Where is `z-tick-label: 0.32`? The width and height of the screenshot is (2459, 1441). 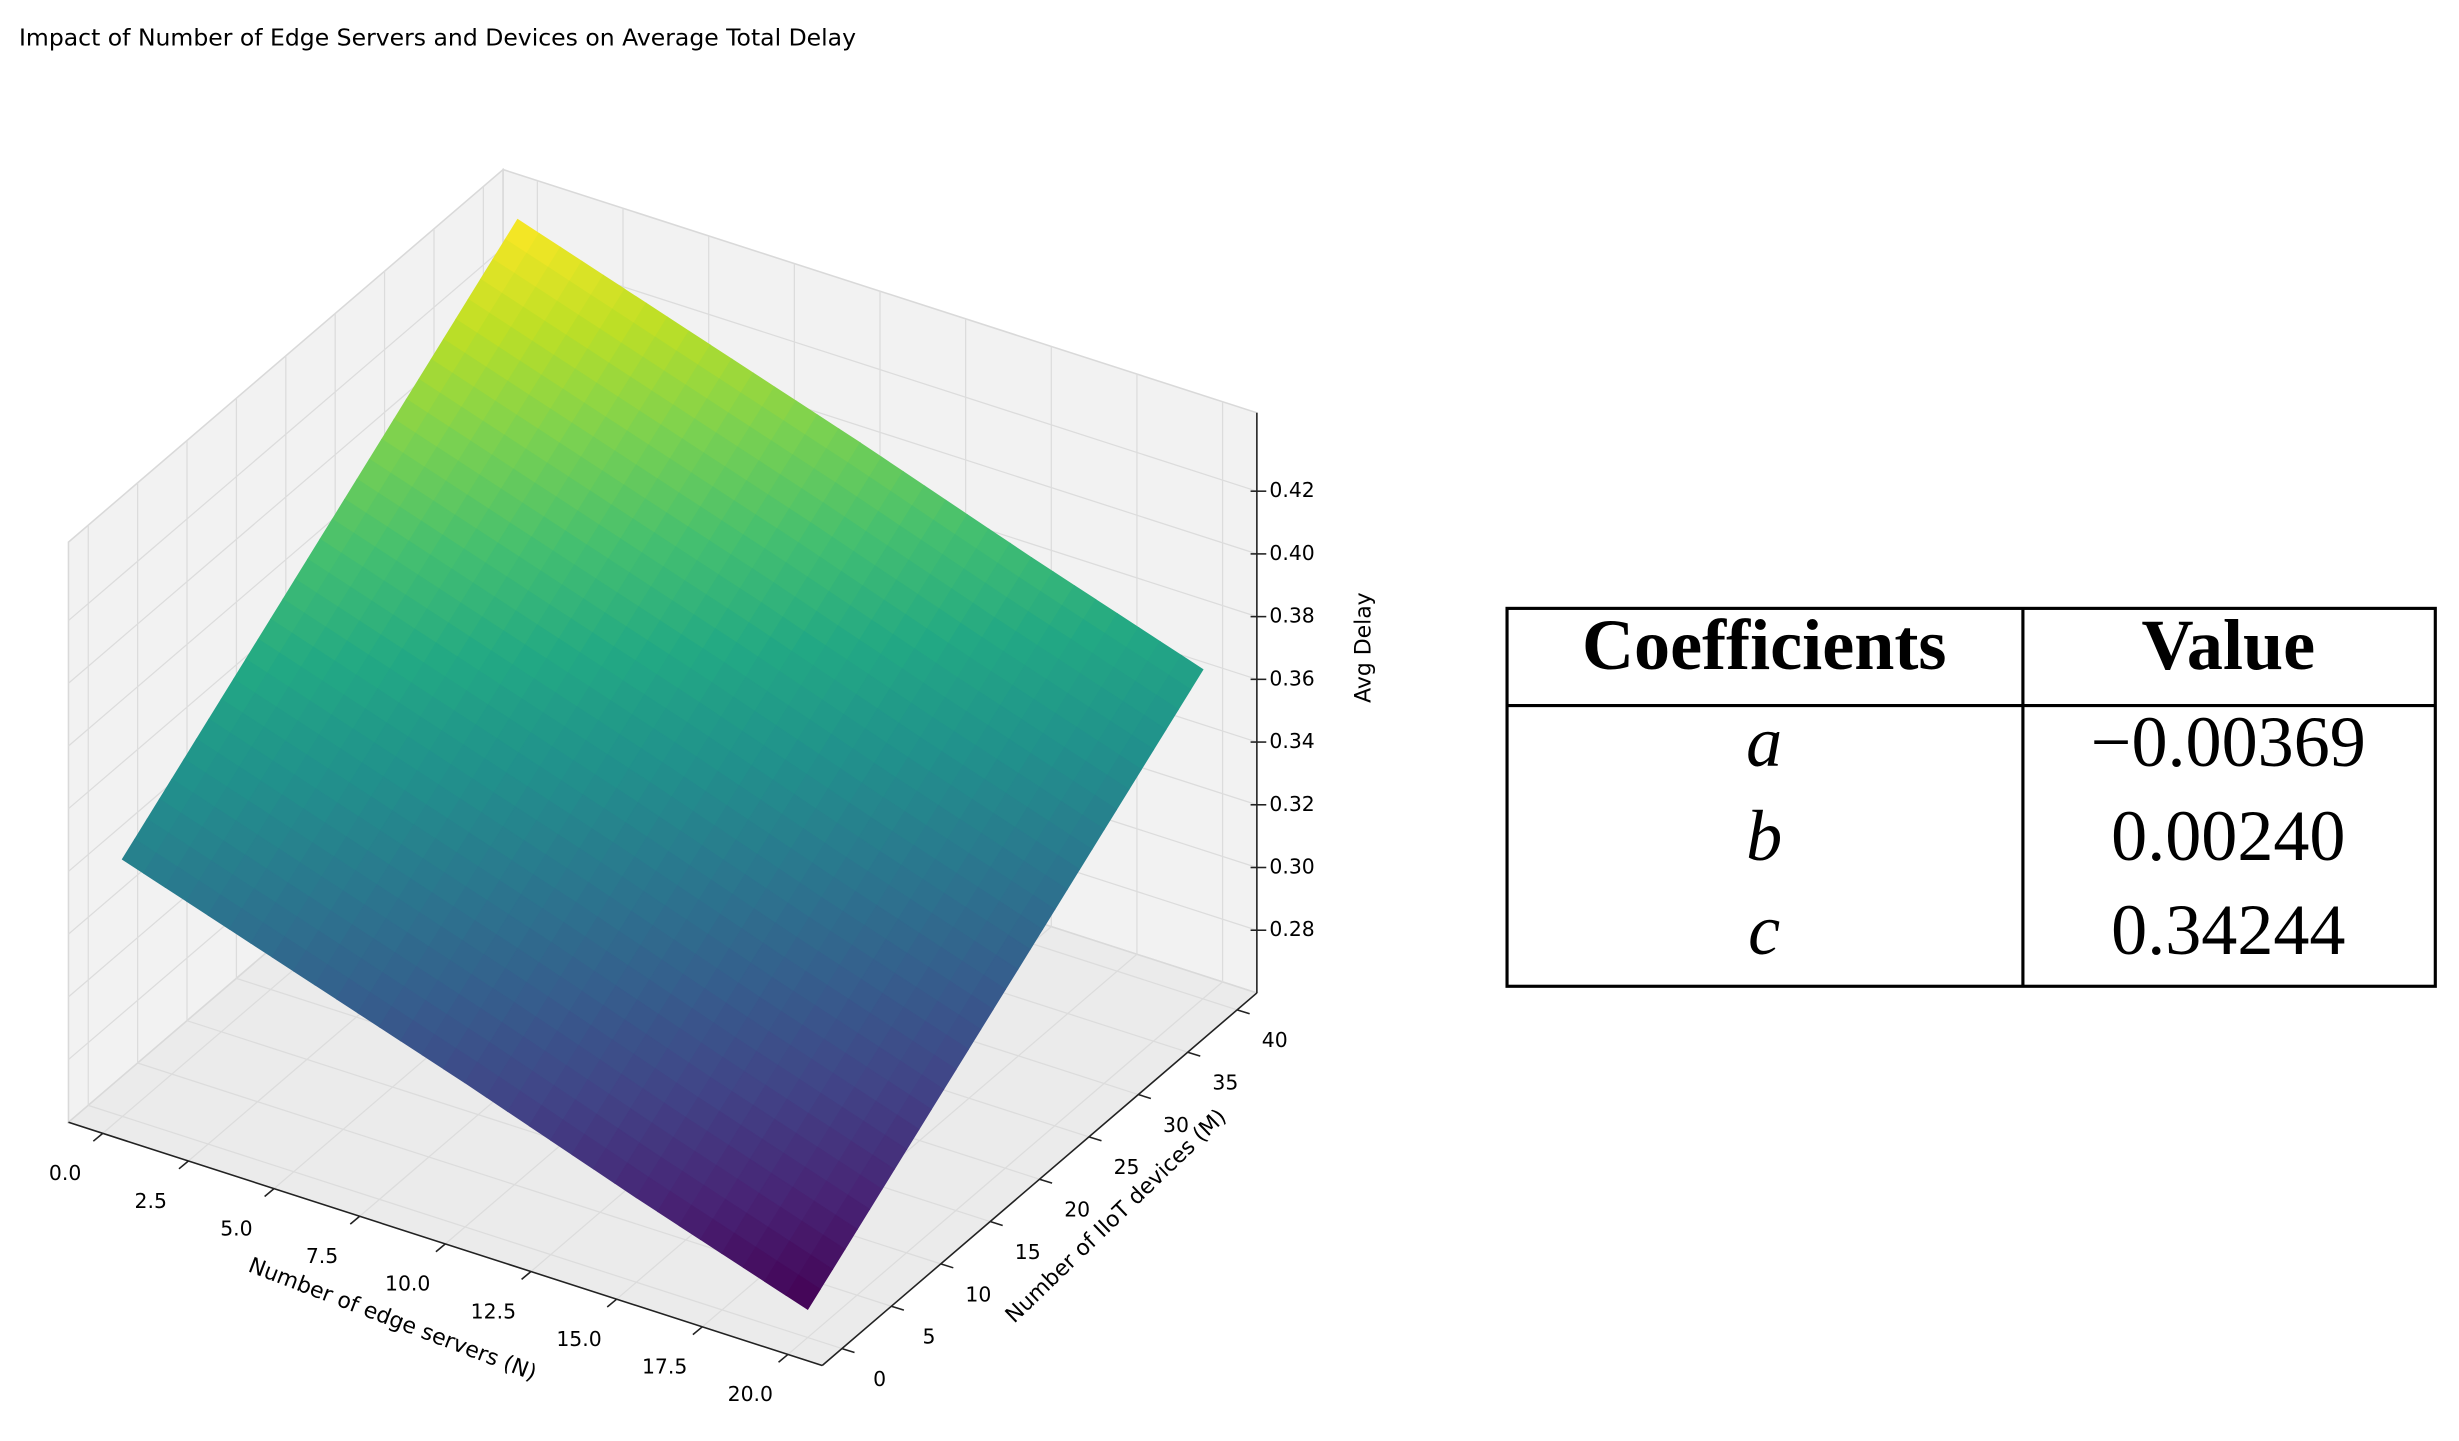 z-tick-label: 0.32 is located at coordinates (1291, 804).